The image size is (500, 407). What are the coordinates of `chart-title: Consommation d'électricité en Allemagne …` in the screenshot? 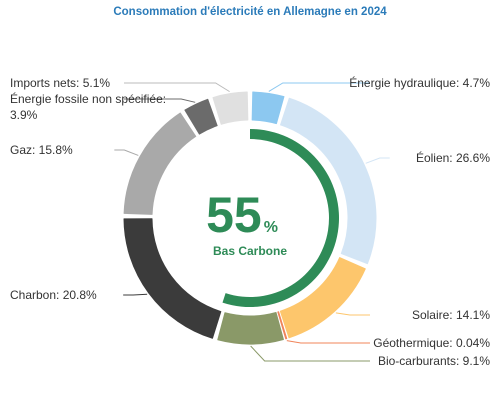 It's located at (250, 12).